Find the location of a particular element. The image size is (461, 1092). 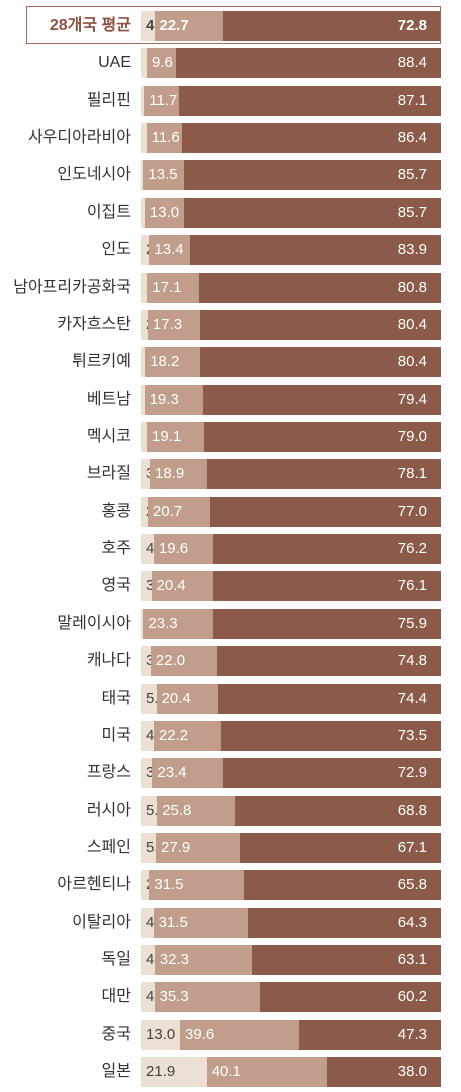

data-label: 76.1 is located at coordinates (412, 586).